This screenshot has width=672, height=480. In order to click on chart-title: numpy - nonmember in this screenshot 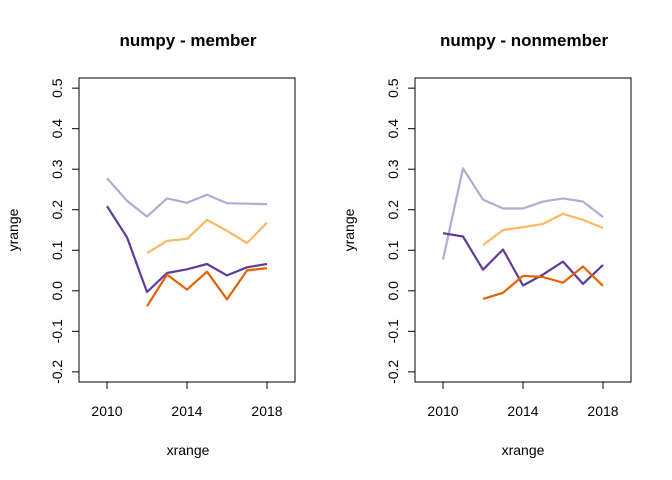, I will do `click(524, 40)`.